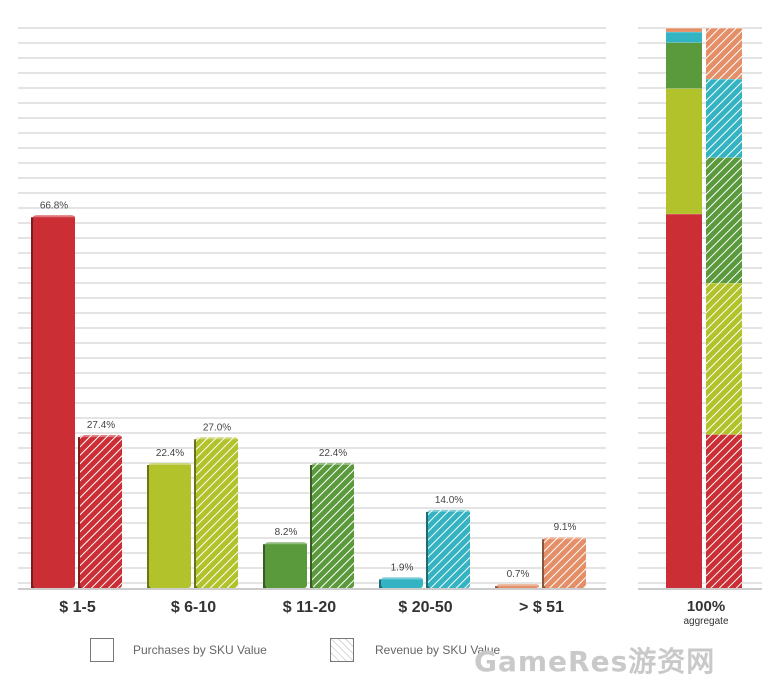  I want to click on category-label: $ 1-5, so click(77, 607).